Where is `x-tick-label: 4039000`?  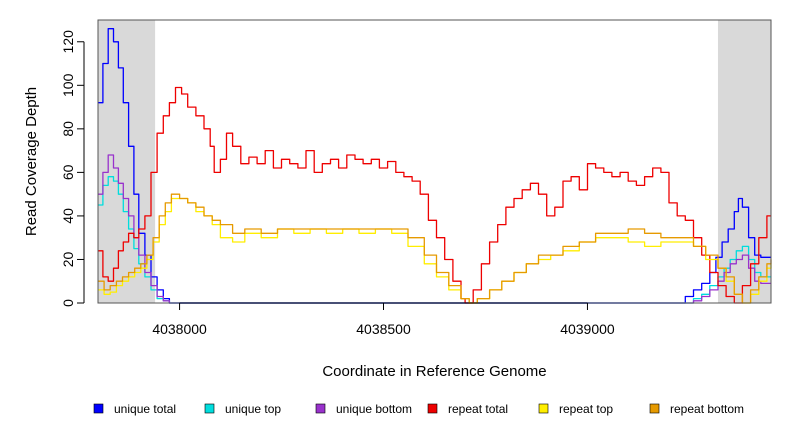
x-tick-label: 4039000 is located at coordinates (587, 329).